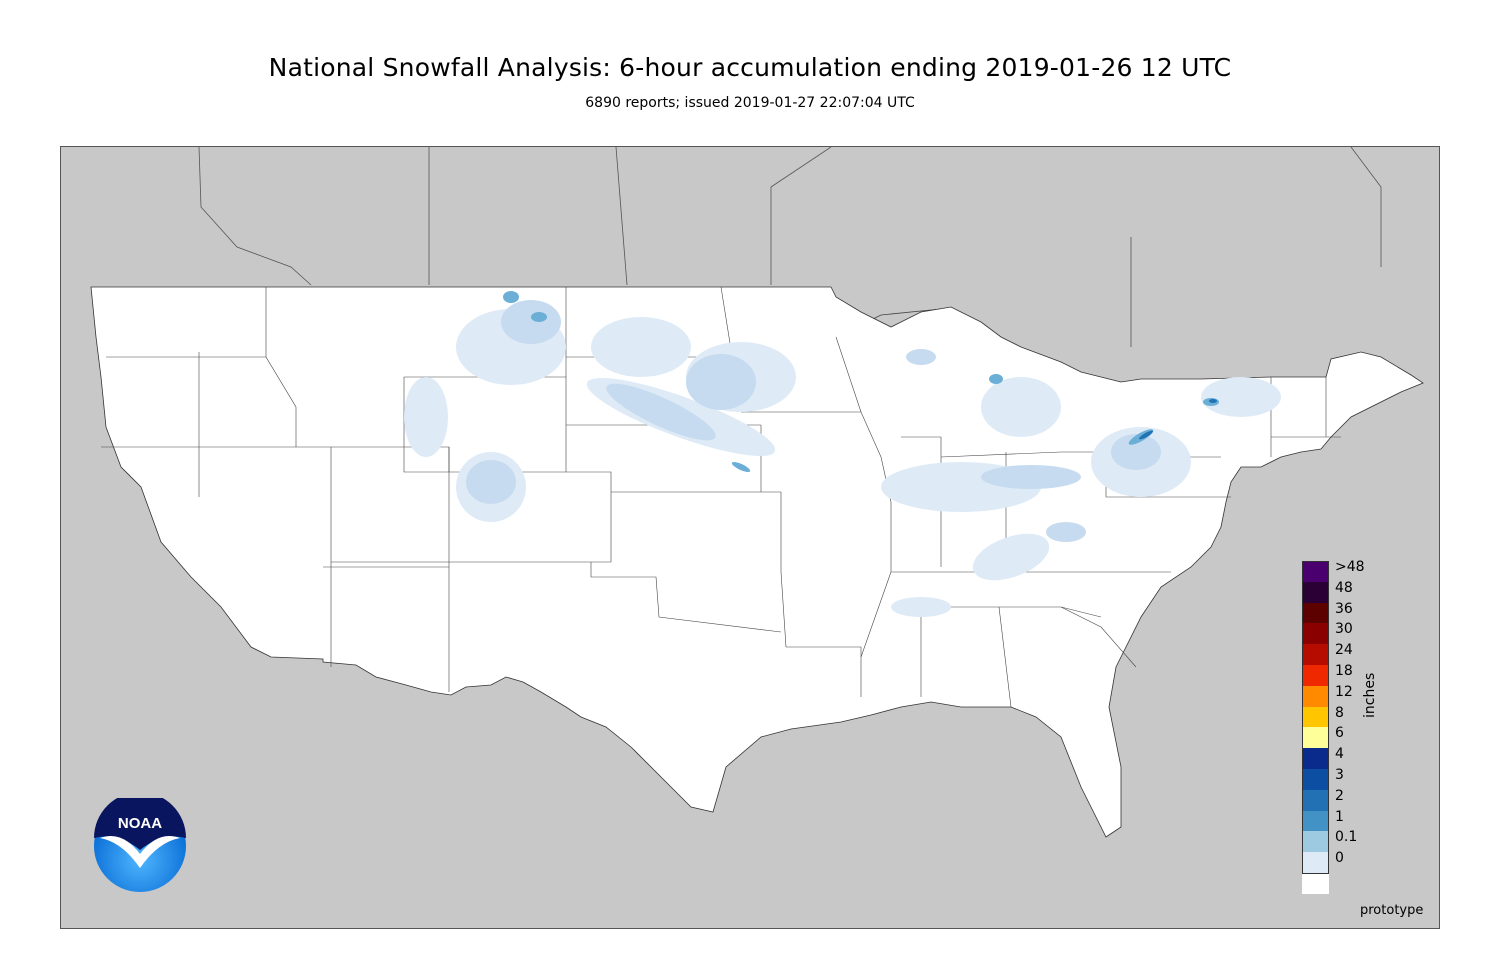 The image size is (1500, 978). Describe the element at coordinates (1344, 691) in the screenshot. I see `legend-label: 12` at that location.